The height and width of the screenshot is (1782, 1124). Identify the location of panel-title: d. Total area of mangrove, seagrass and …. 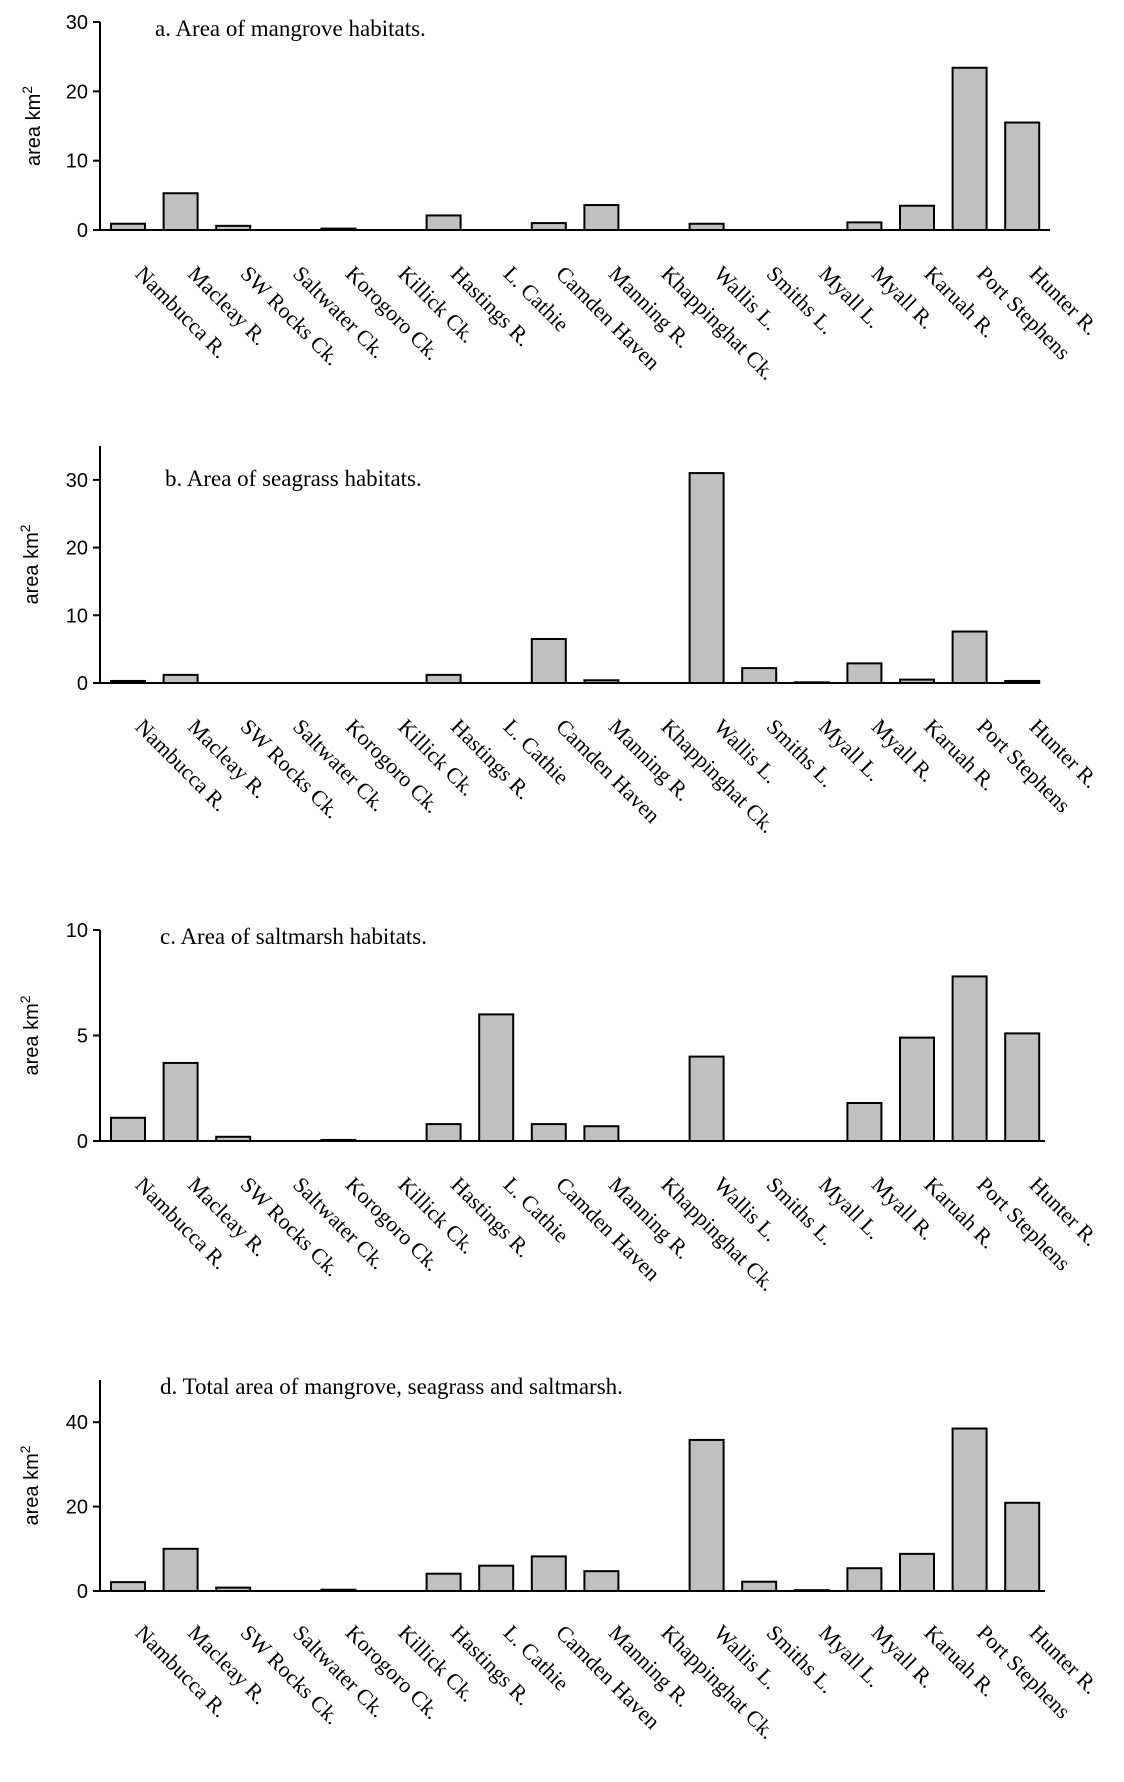
(391, 1386).